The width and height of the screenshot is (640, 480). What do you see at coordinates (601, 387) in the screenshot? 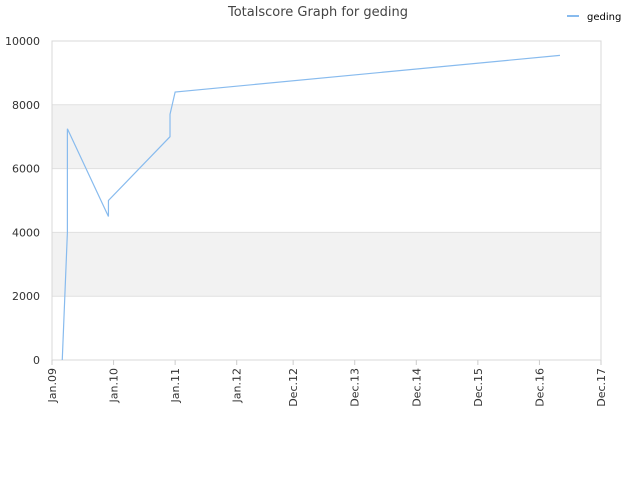
I see `x-tick-label: Dec.17` at bounding box center [601, 387].